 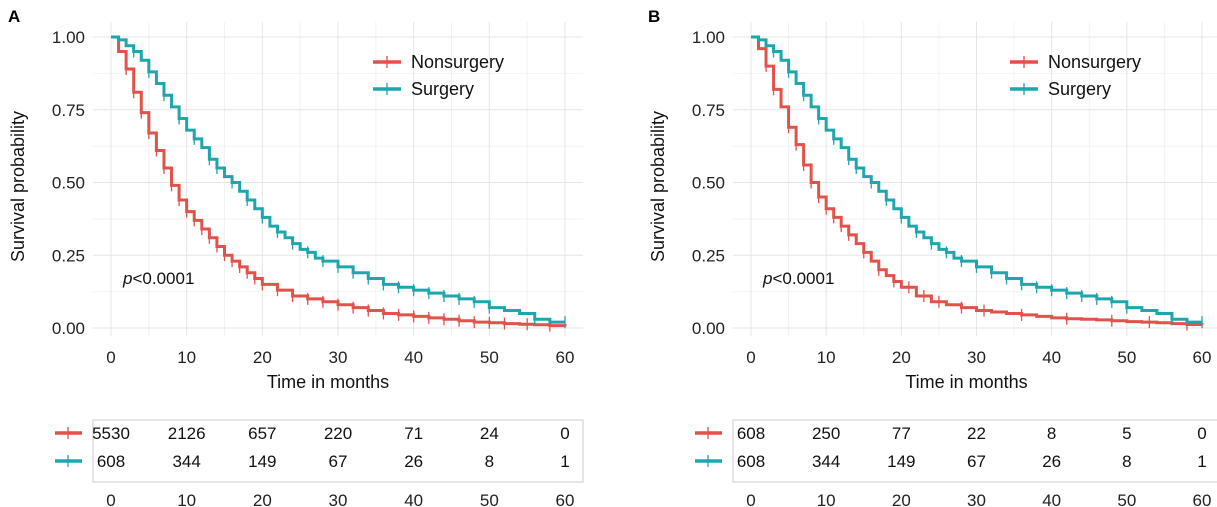 What do you see at coordinates (338, 433) in the screenshot?
I see `risk-count: 220` at bounding box center [338, 433].